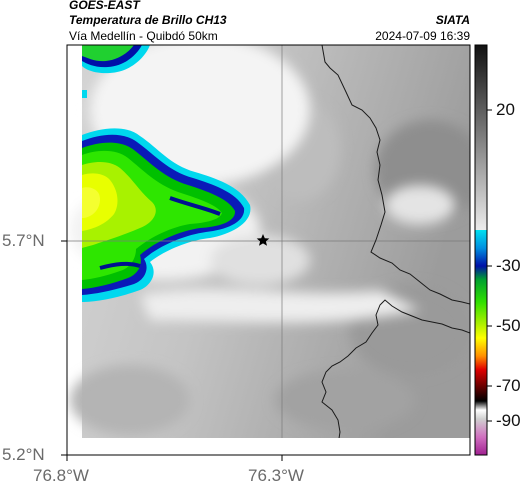  Describe the element at coordinates (481, 342) in the screenshot. I see `colorbar-cold-segment` at that location.